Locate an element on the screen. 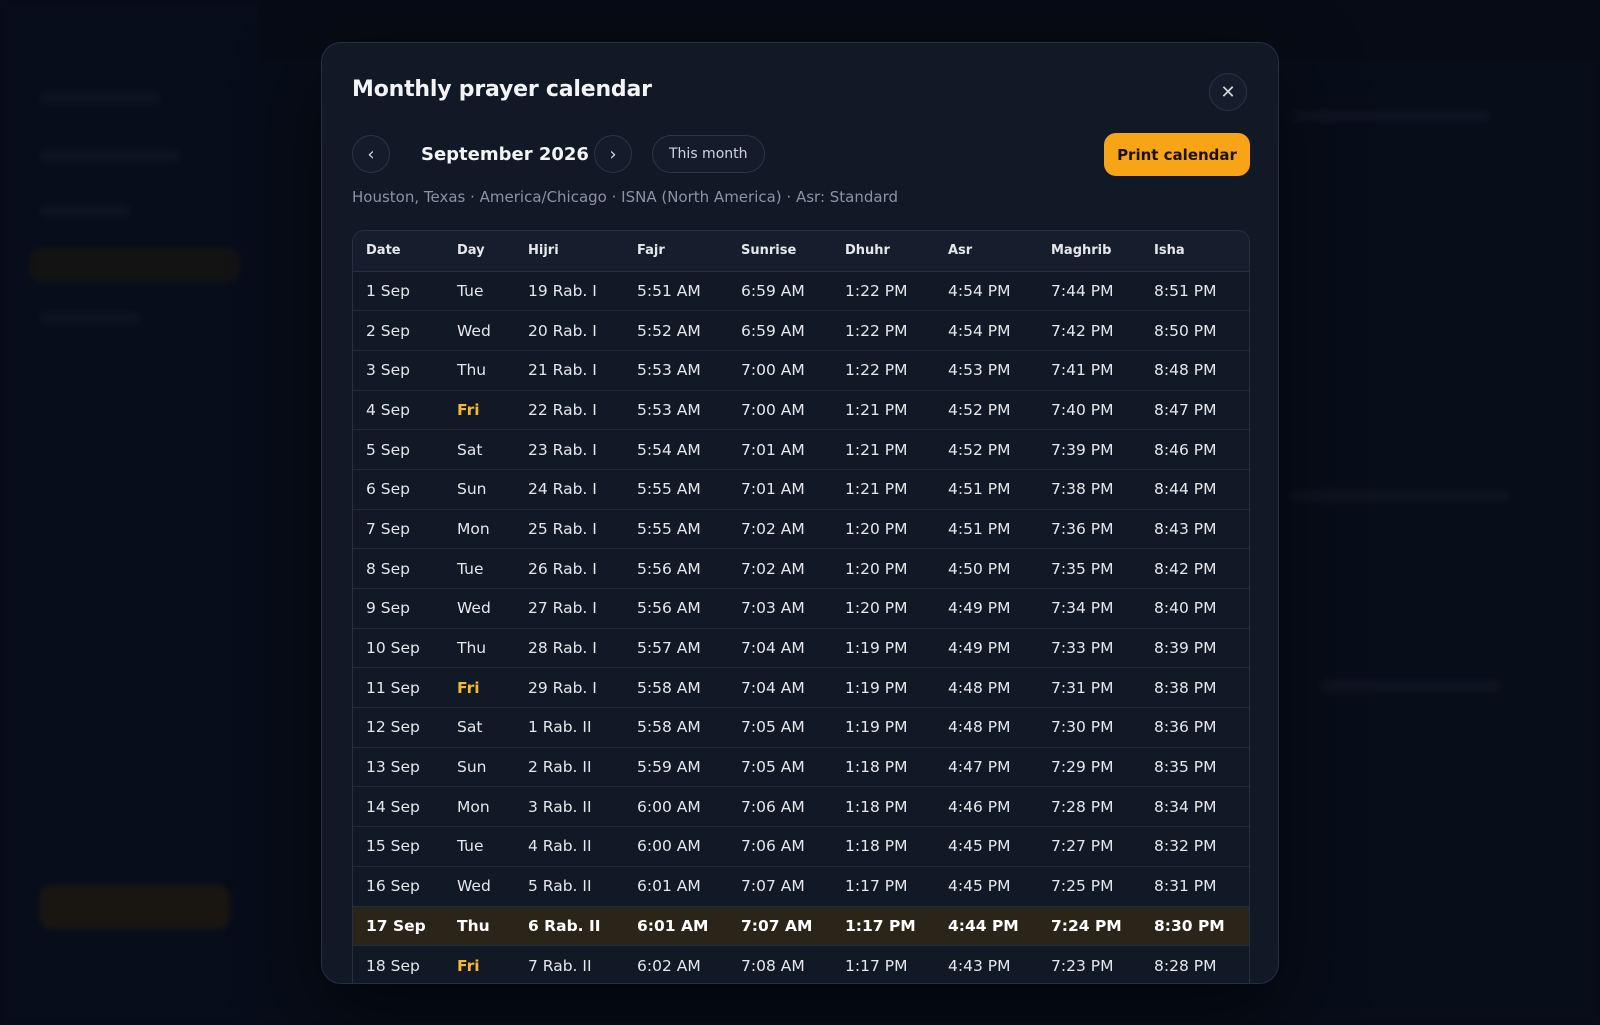 This screenshot has height=1025, width=1600. table-cell: 22 Rab. I is located at coordinates (569, 410).